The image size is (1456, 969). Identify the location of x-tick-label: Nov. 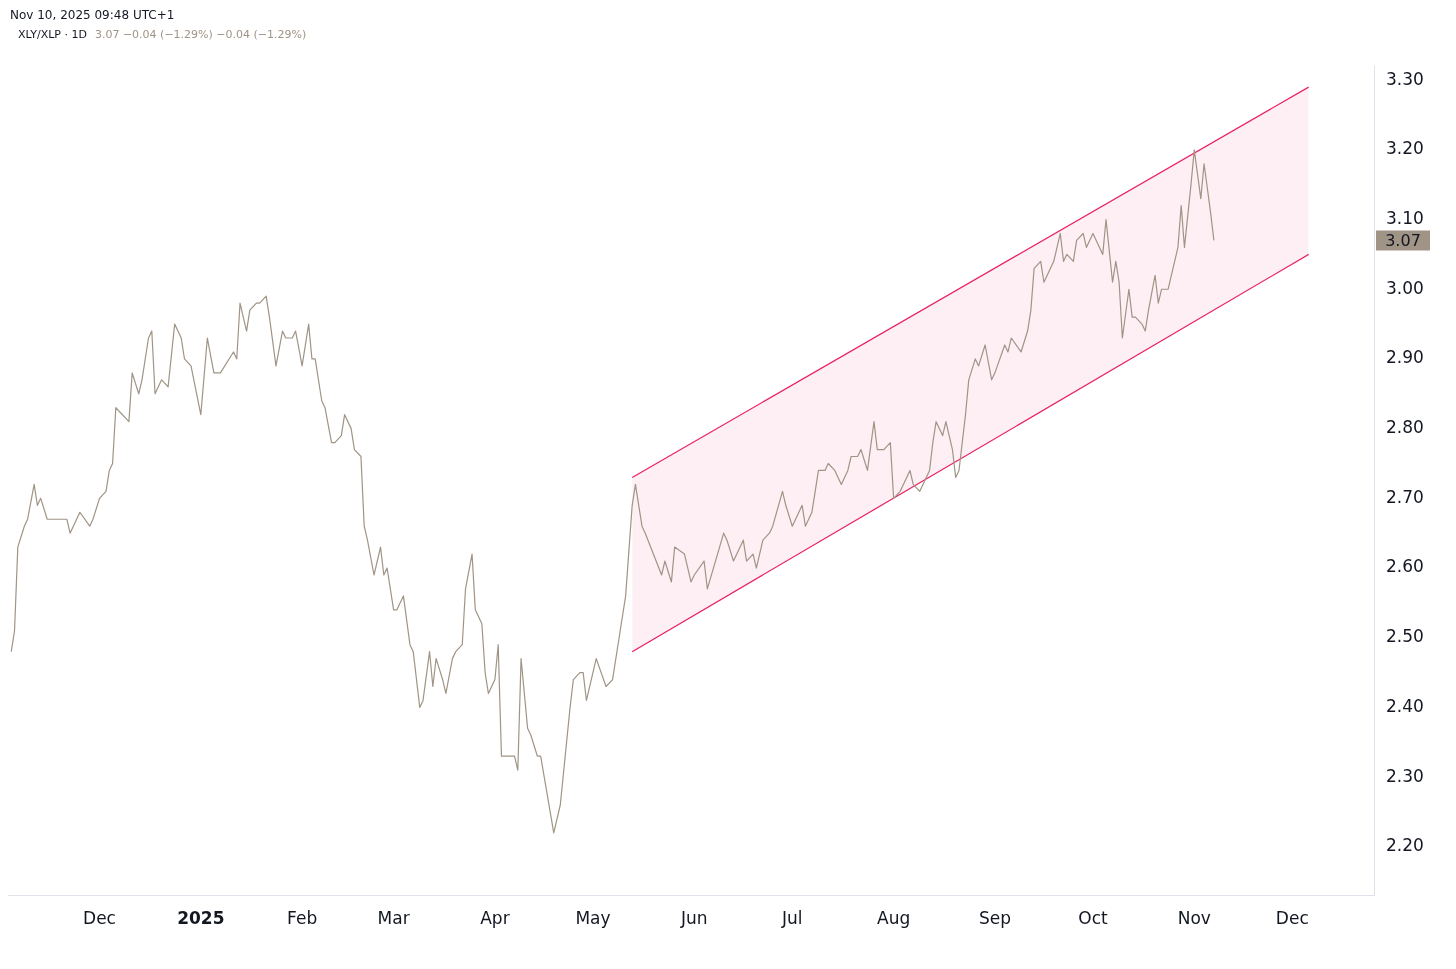
(1194, 918).